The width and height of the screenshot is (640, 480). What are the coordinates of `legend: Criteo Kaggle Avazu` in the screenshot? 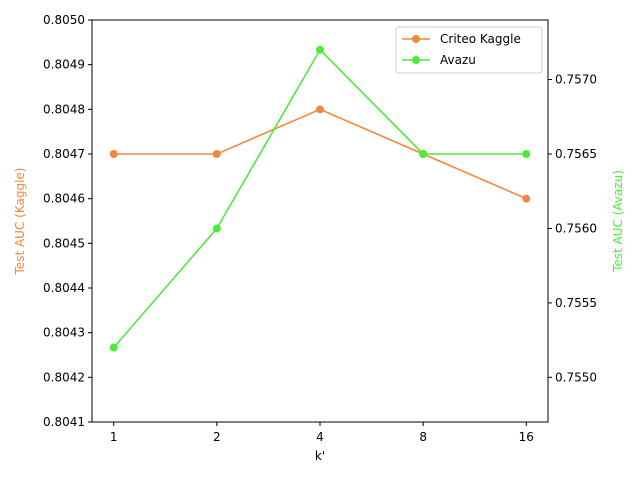 It's located at (469, 50).